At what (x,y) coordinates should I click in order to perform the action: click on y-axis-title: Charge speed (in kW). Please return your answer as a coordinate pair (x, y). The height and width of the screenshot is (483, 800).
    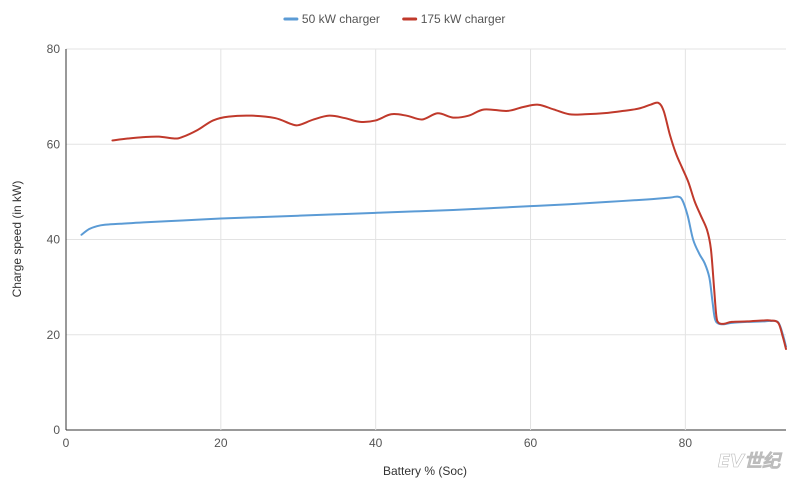
    Looking at the image, I should click on (17, 239).